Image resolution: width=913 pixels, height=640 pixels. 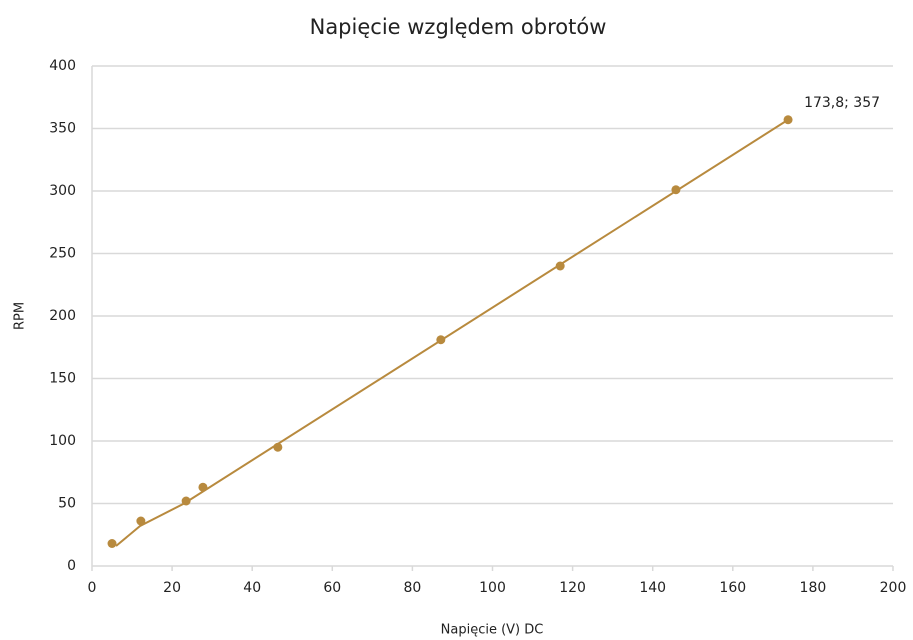 What do you see at coordinates (71, 566) in the screenshot?
I see `y-tick-label: 0` at bounding box center [71, 566].